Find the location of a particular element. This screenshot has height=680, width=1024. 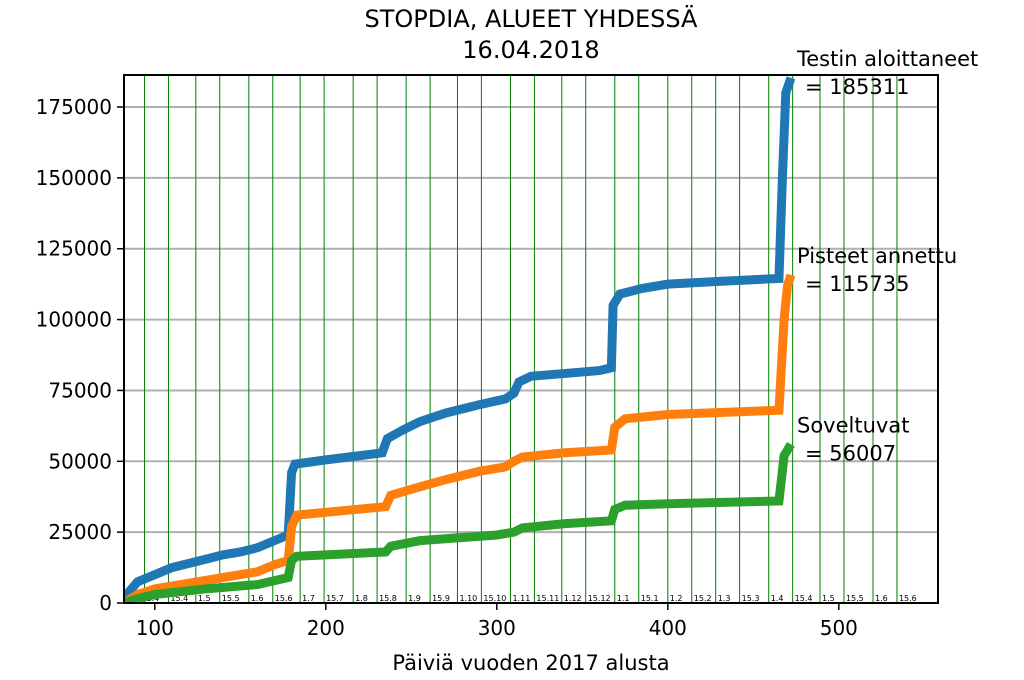

x-tick-label: 500 is located at coordinates (839, 628).